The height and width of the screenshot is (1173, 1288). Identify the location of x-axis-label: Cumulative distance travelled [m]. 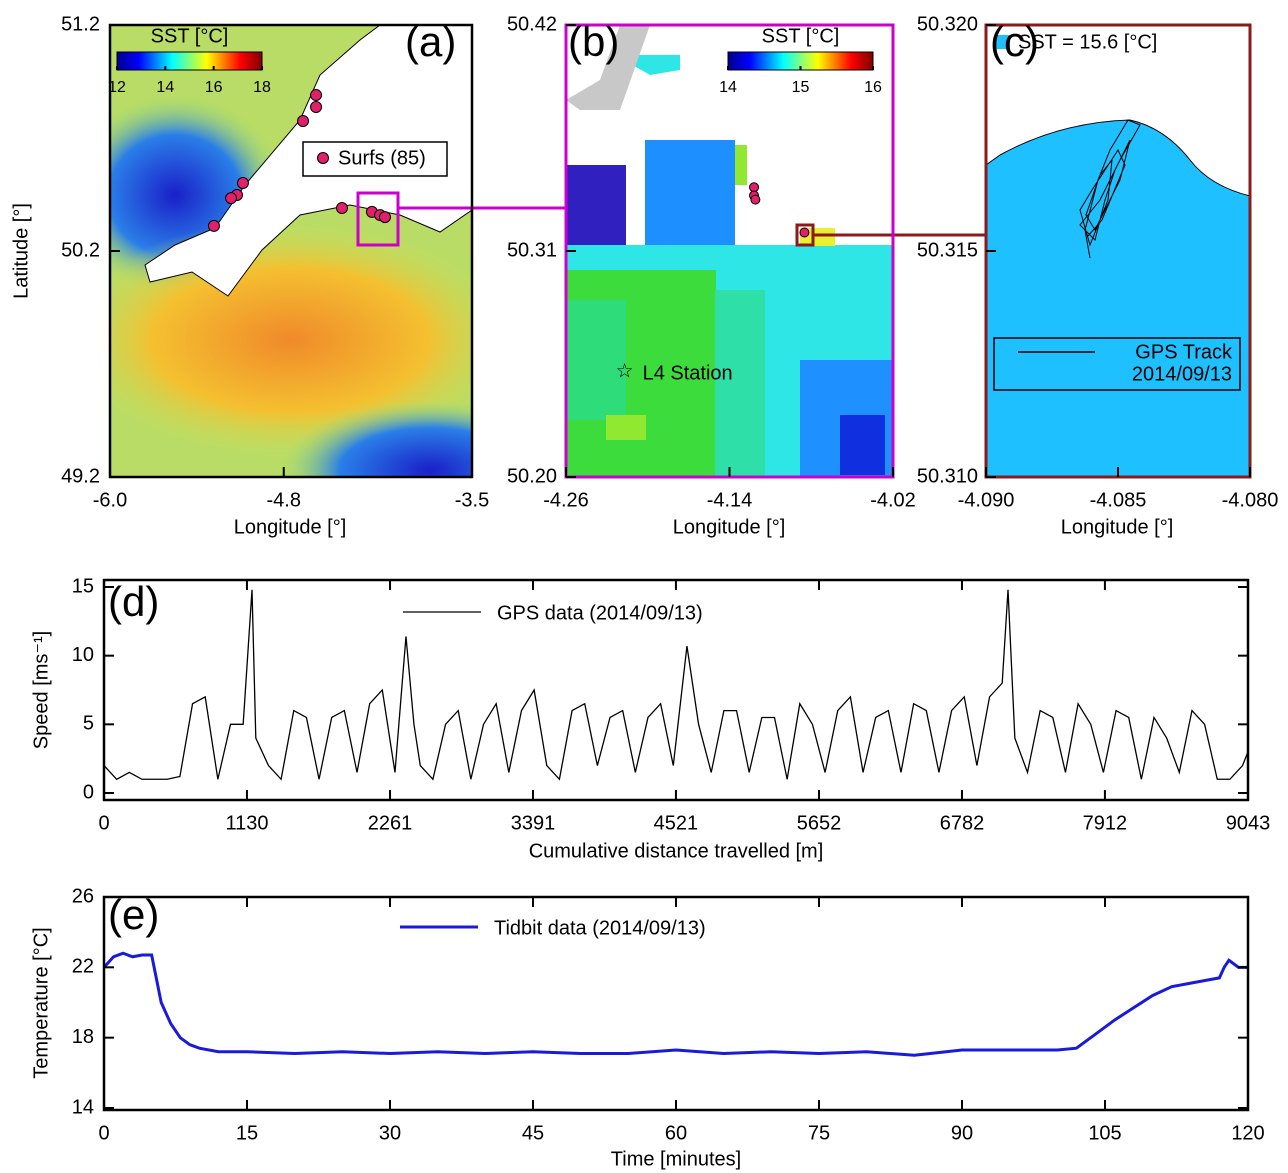
(676, 851).